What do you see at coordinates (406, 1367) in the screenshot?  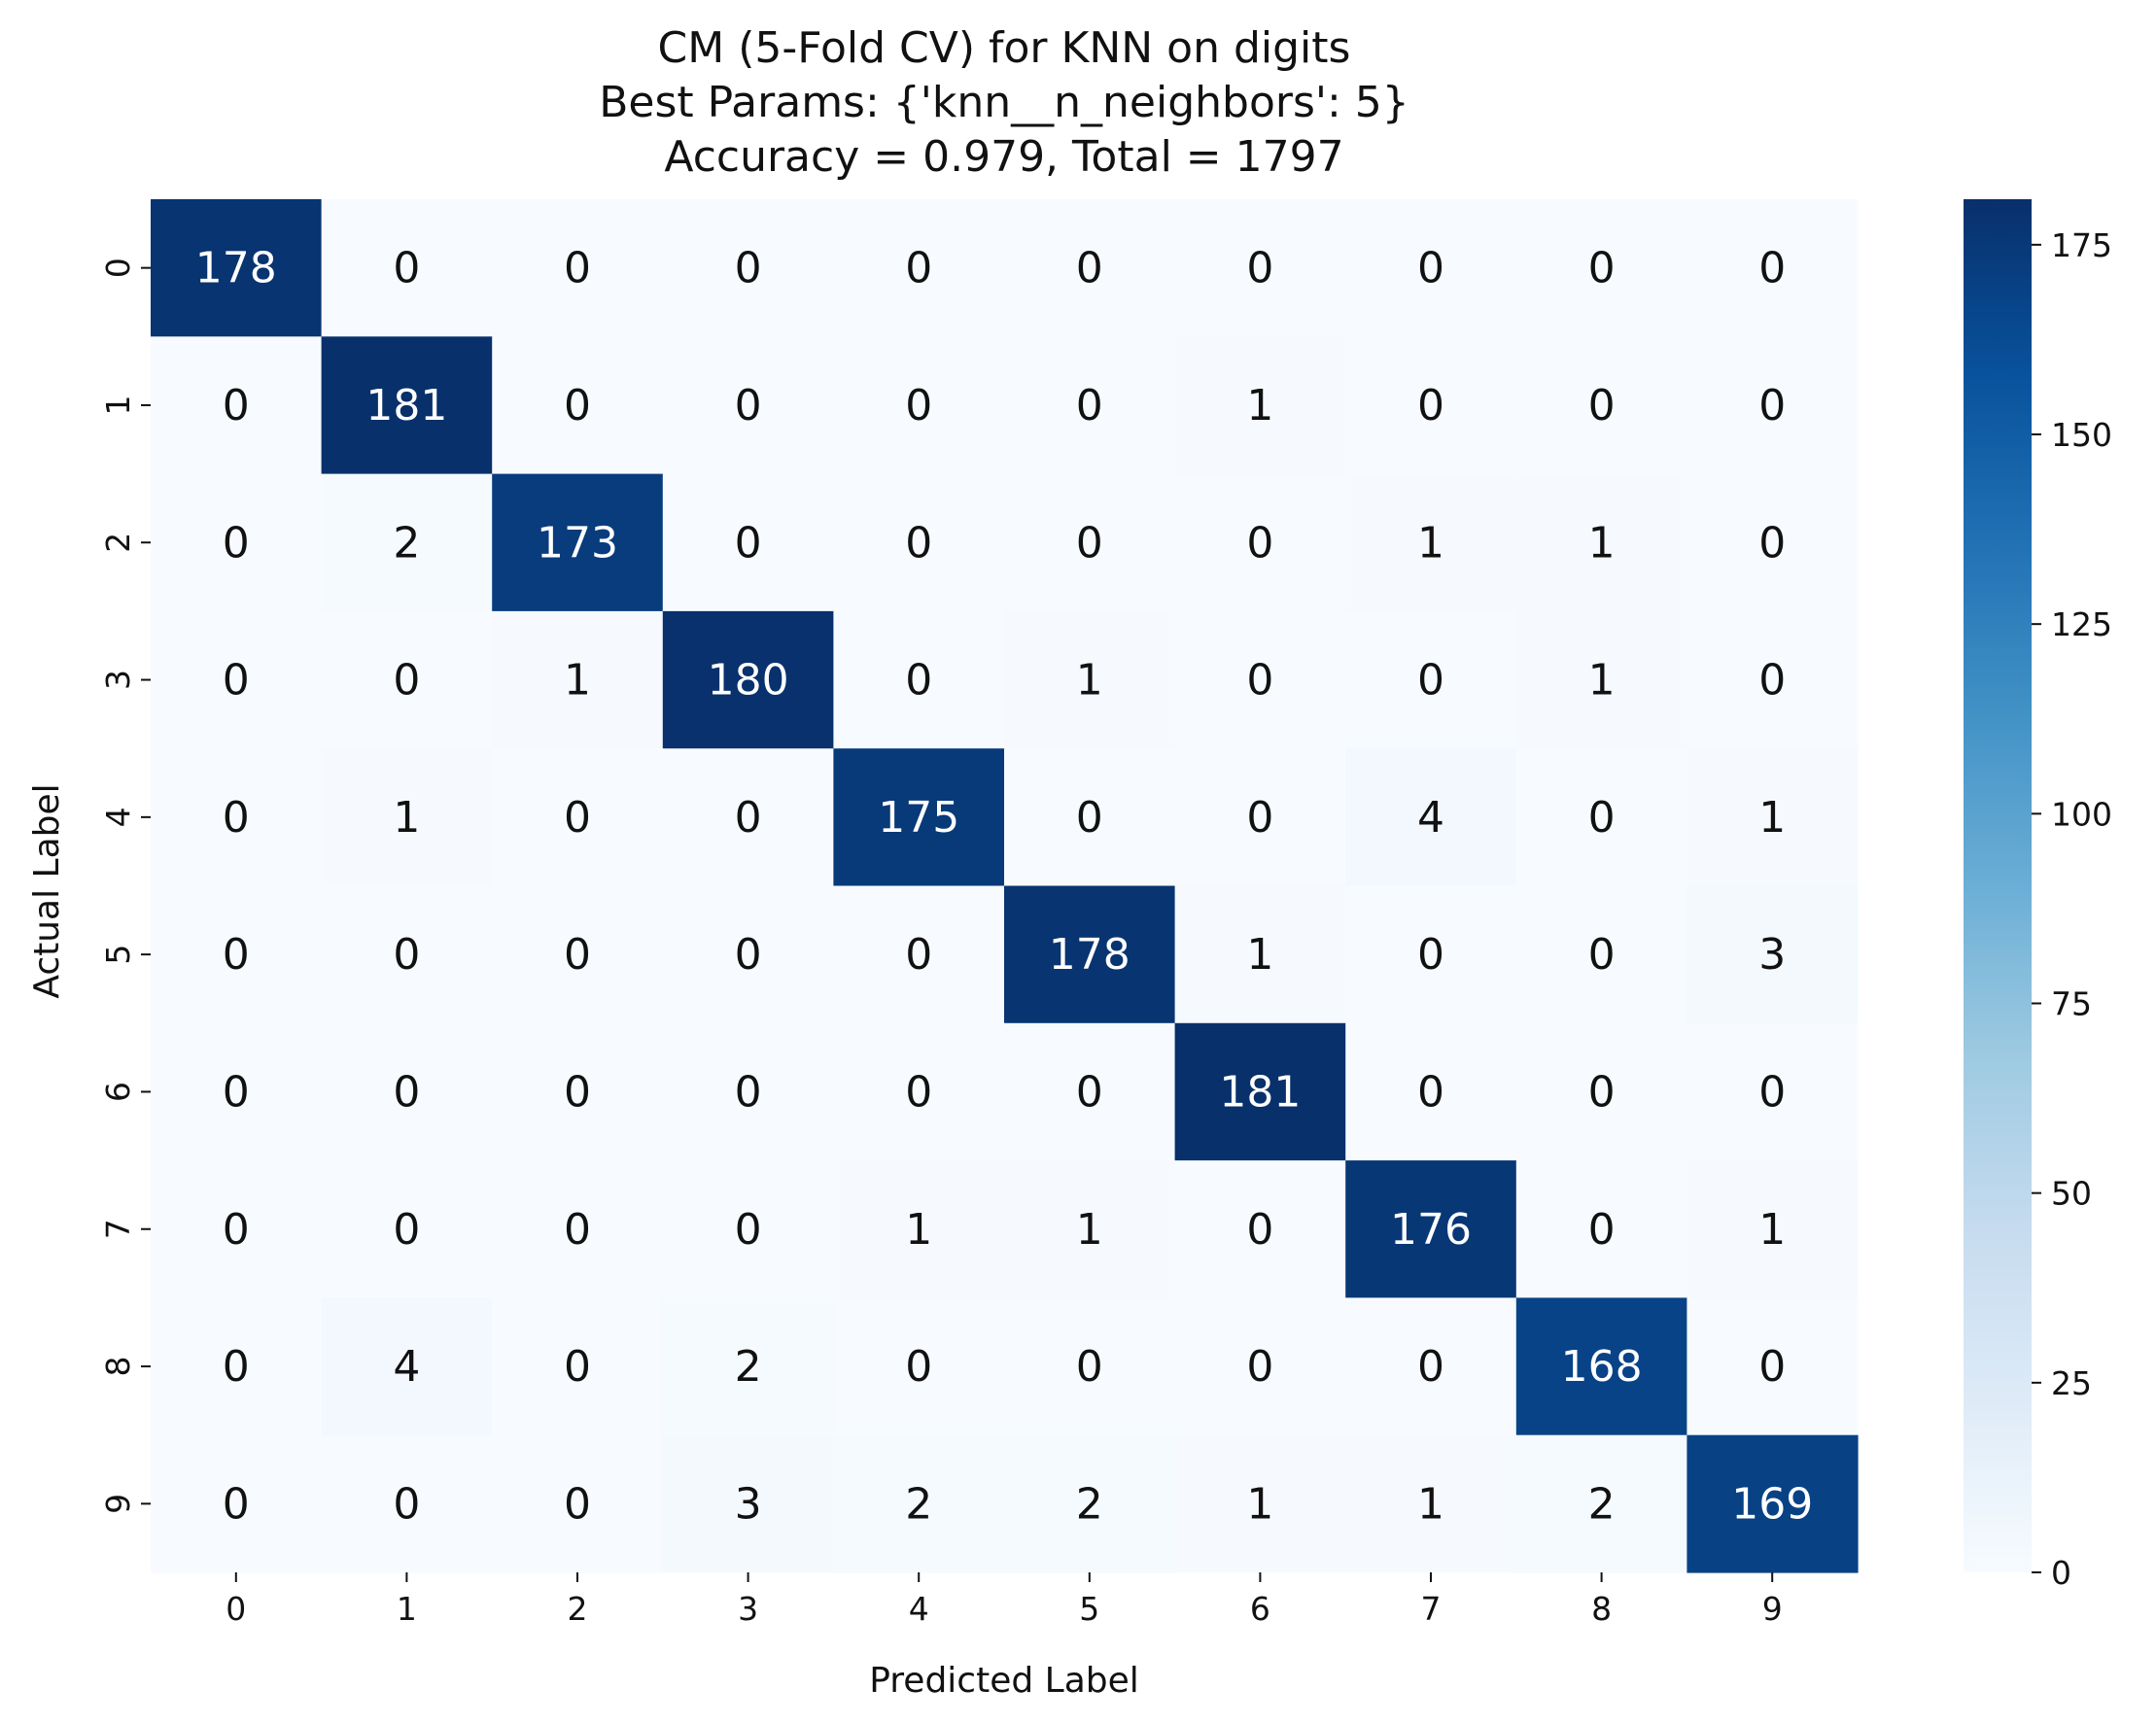 I see `cell-value-label: 4` at bounding box center [406, 1367].